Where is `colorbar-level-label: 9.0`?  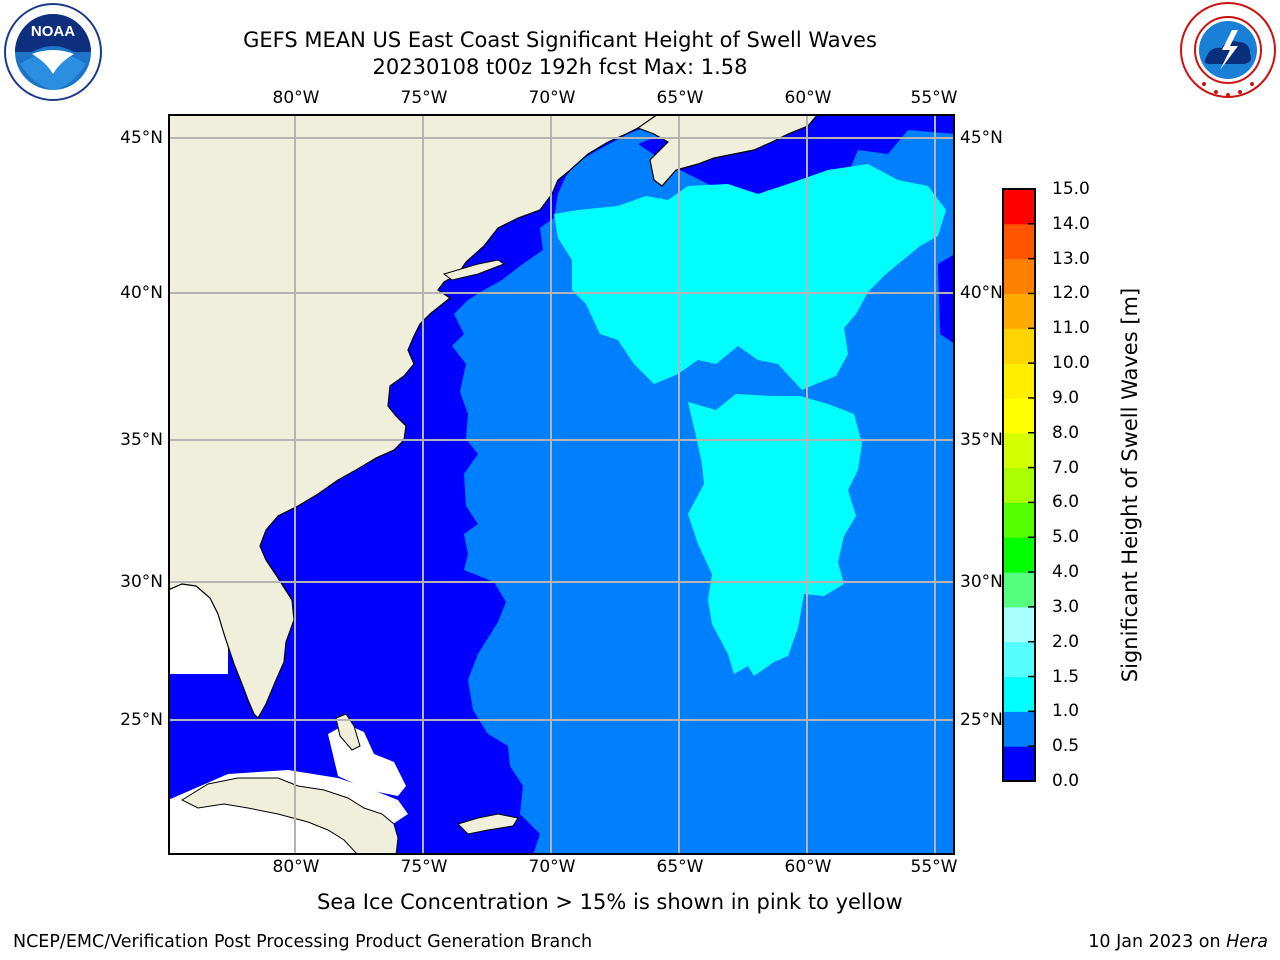 colorbar-level-label: 9.0 is located at coordinates (1066, 397).